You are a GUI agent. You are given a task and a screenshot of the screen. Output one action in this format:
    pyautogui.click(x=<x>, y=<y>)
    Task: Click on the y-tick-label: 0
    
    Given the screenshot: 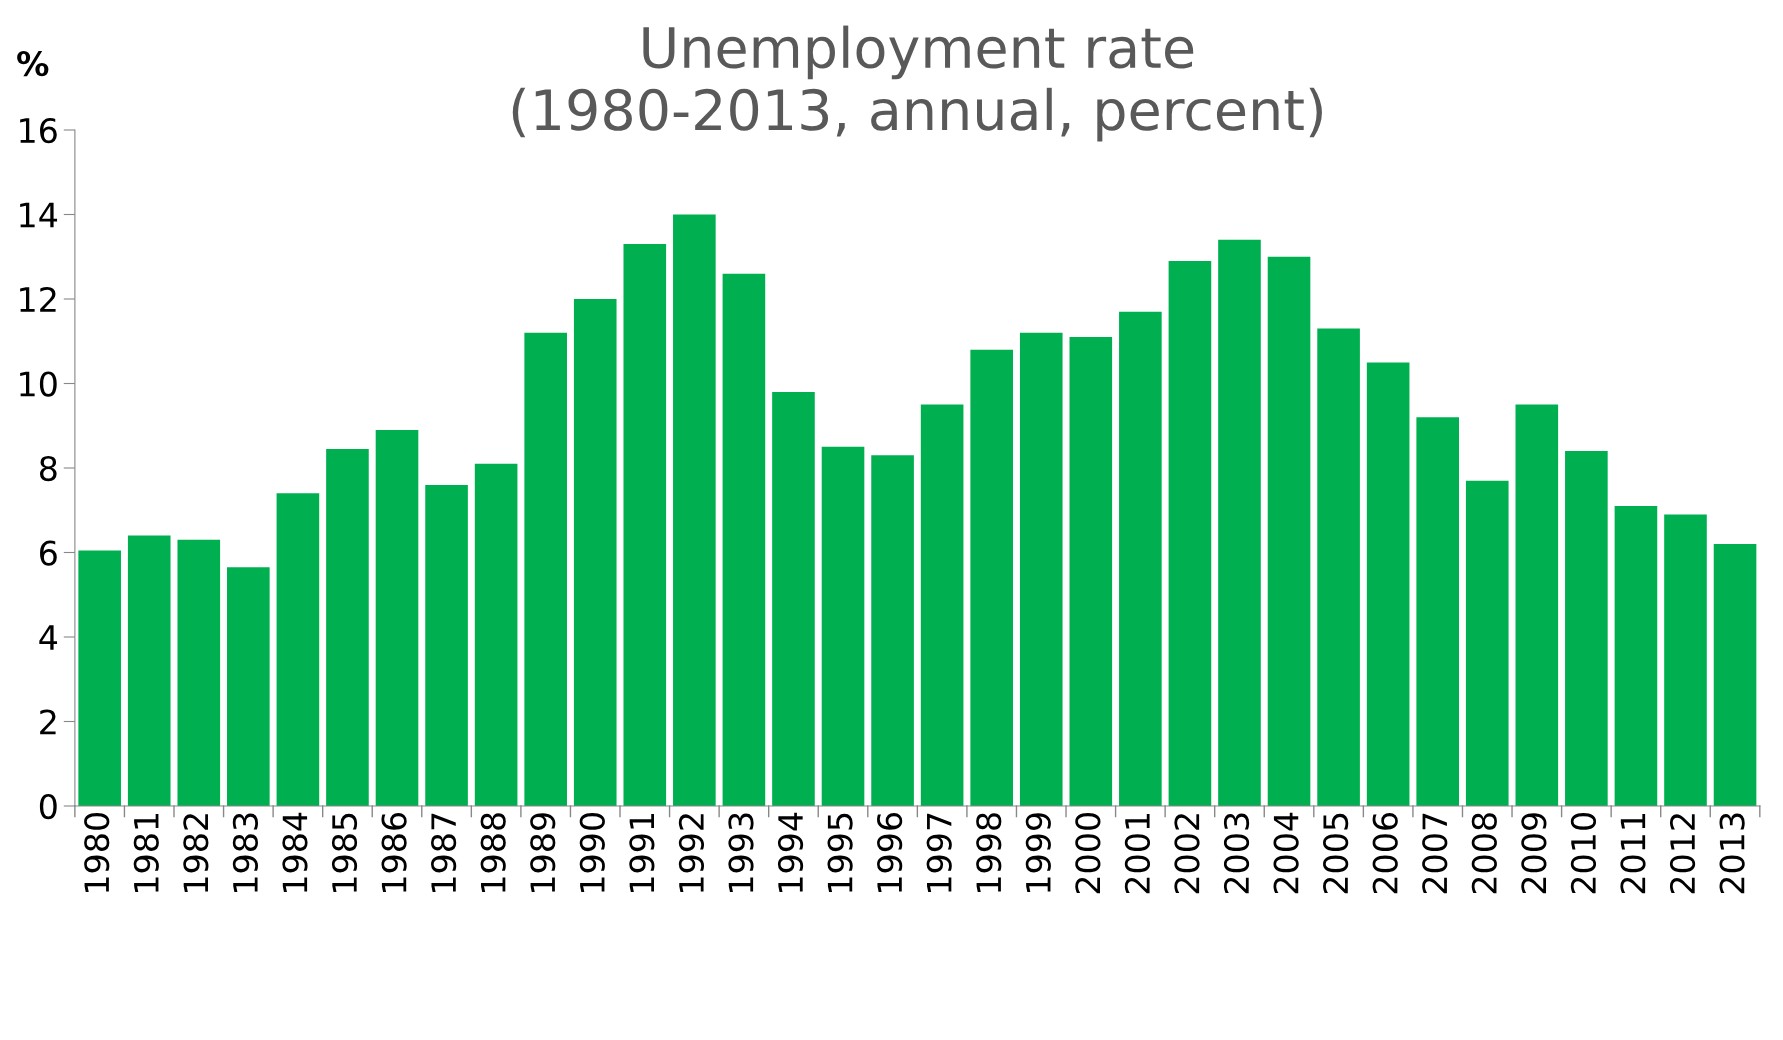 What is the action you would take?
    pyautogui.click(x=48, y=806)
    